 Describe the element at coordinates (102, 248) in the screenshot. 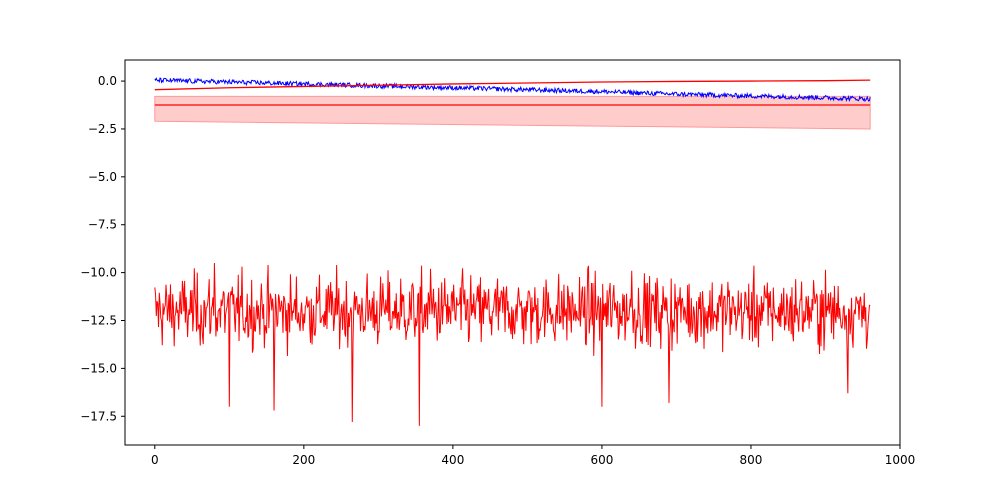

I see `y-axis: 0.0 −2.5 −5.0 −7.5 −10.0 −12.5 −15.0 −17.5` at that location.